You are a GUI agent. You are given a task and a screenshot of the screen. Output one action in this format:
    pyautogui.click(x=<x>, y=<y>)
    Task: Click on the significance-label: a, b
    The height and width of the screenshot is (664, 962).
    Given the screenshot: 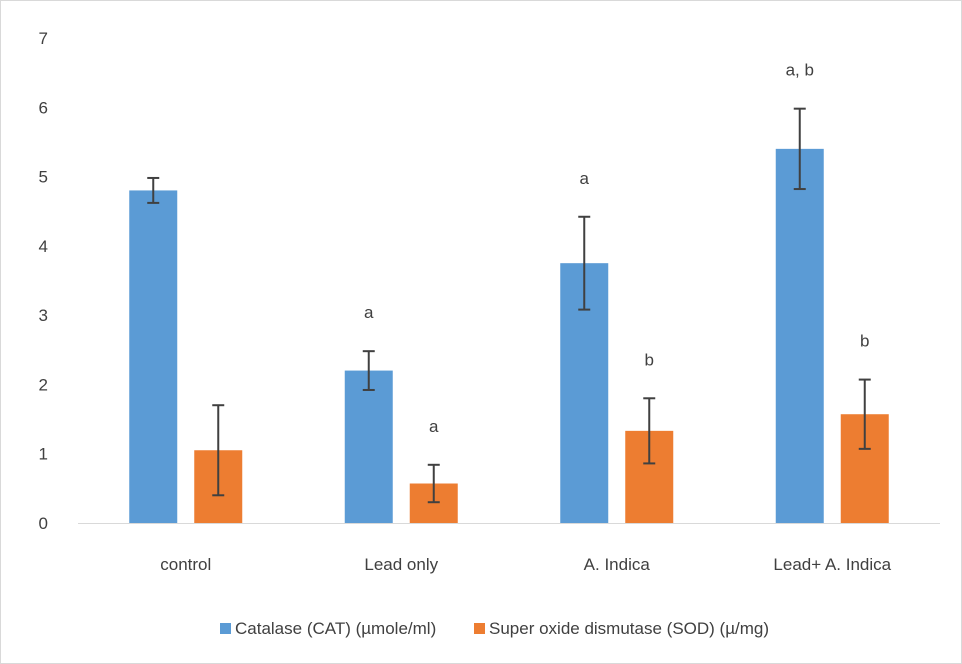 What is the action you would take?
    pyautogui.click(x=800, y=70)
    